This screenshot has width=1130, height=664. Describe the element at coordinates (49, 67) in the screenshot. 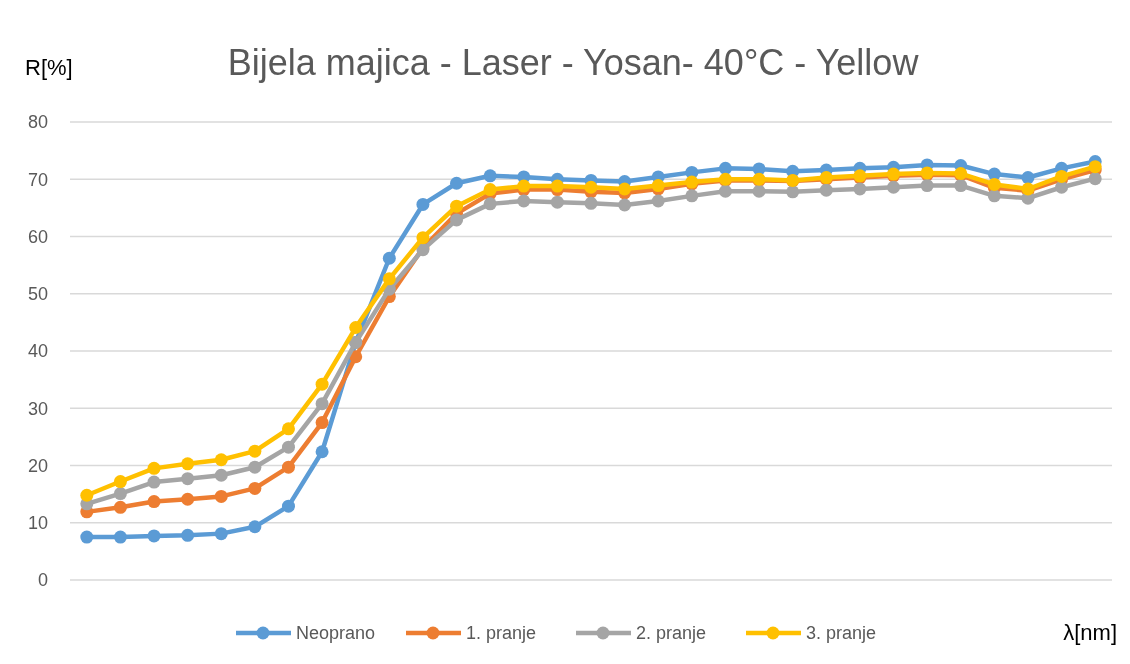

I see `y-axis-title: R[%]` at that location.